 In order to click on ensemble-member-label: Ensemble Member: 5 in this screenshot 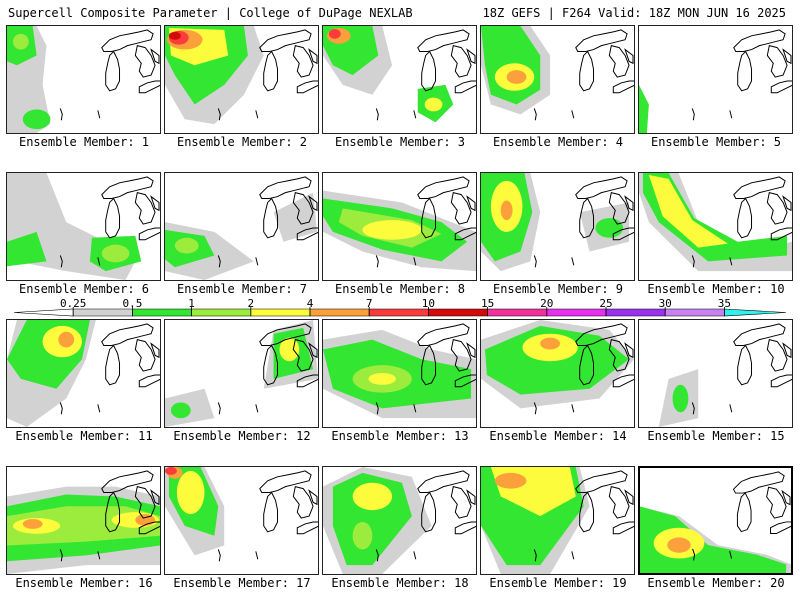, I will do `click(716, 142)`.